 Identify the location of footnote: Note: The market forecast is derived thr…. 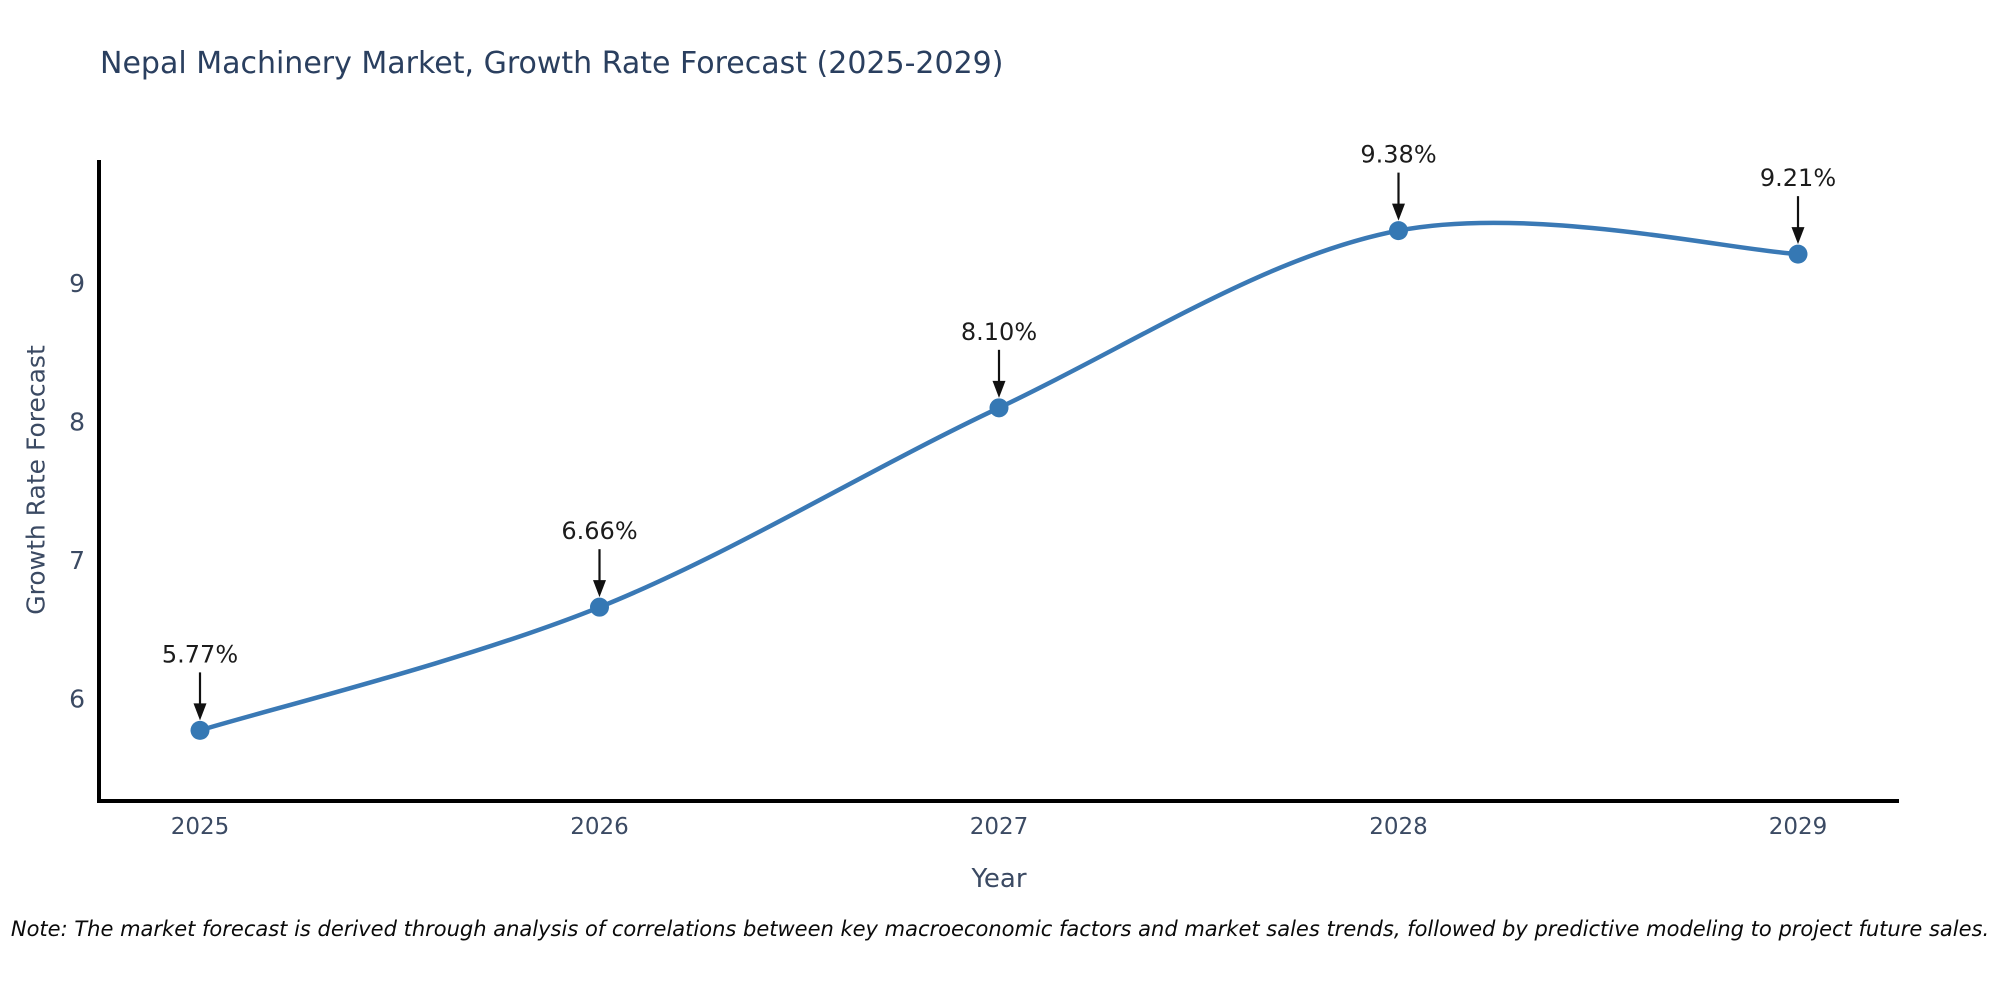
(1000, 929).